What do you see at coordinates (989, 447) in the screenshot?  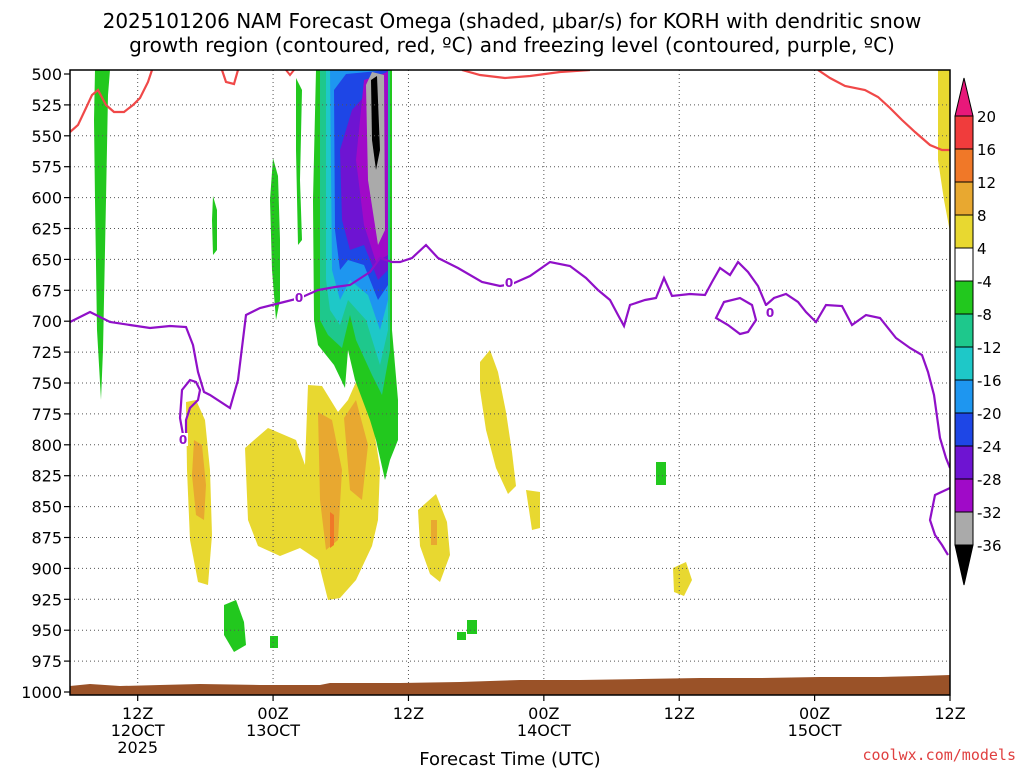 I see `colorbar-label: -24` at bounding box center [989, 447].